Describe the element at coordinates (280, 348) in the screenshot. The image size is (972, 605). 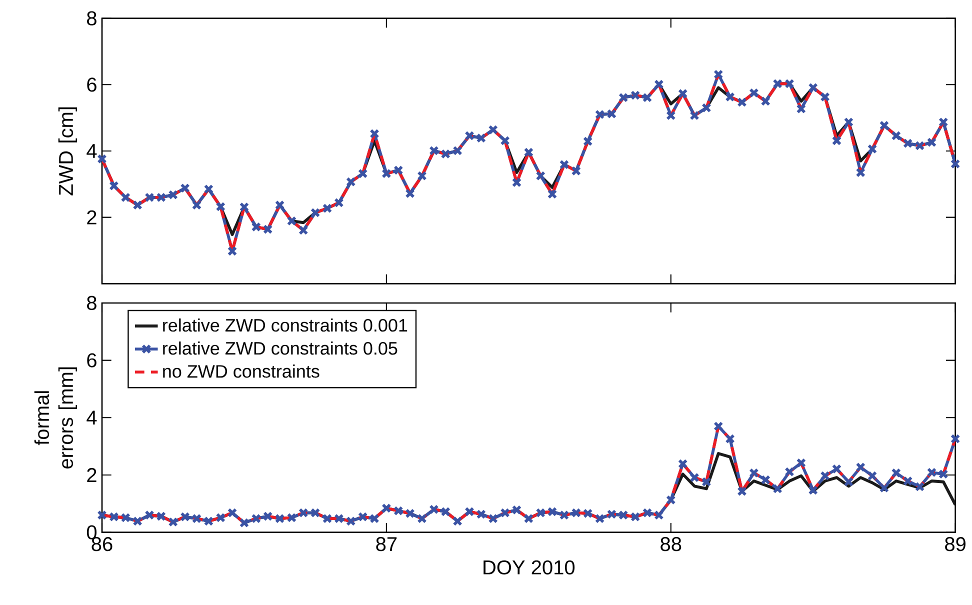
I see `legend-label: relative ZWD constraints 0.05` at that location.